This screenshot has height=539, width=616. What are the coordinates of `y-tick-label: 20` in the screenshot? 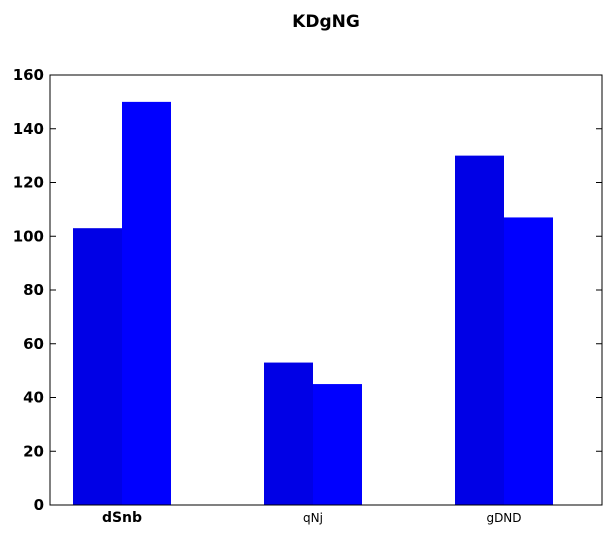 It's located at (33, 451).